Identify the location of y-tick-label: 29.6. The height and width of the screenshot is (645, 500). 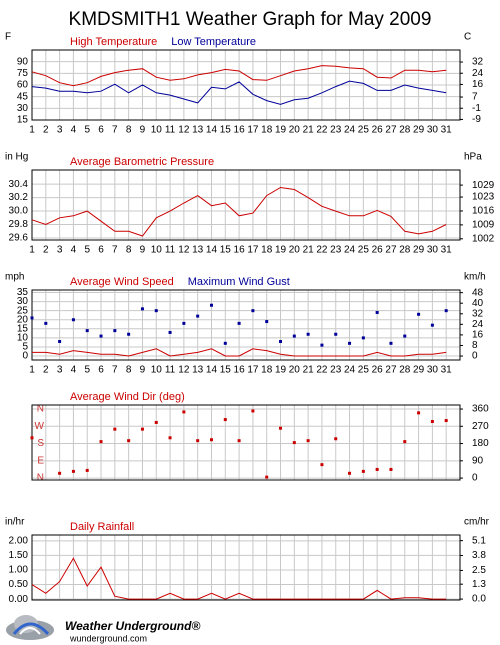
(19, 238).